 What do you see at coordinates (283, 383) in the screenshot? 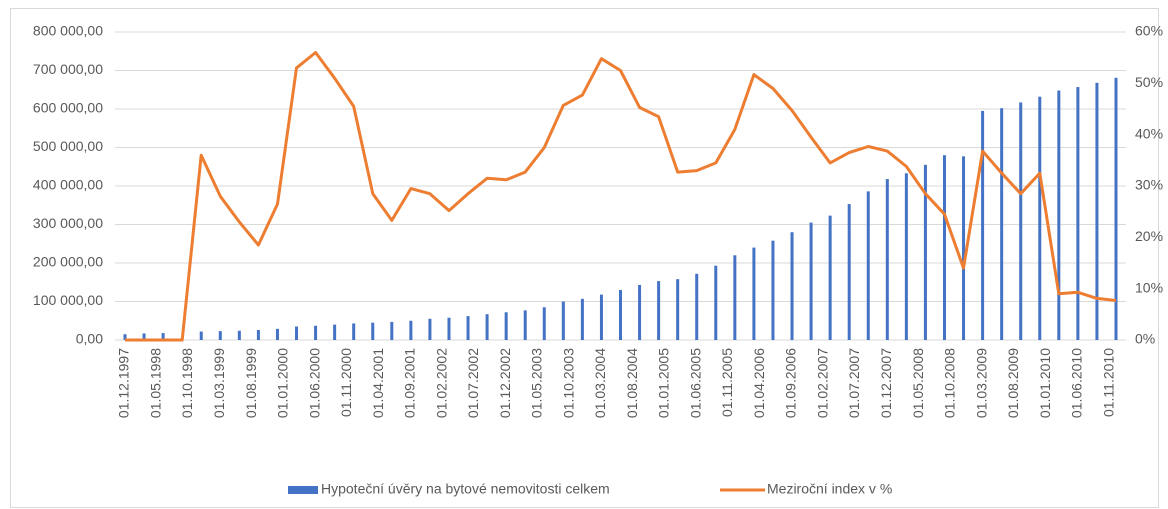
I see `x-tick-label: 01.01.2000` at bounding box center [283, 383].